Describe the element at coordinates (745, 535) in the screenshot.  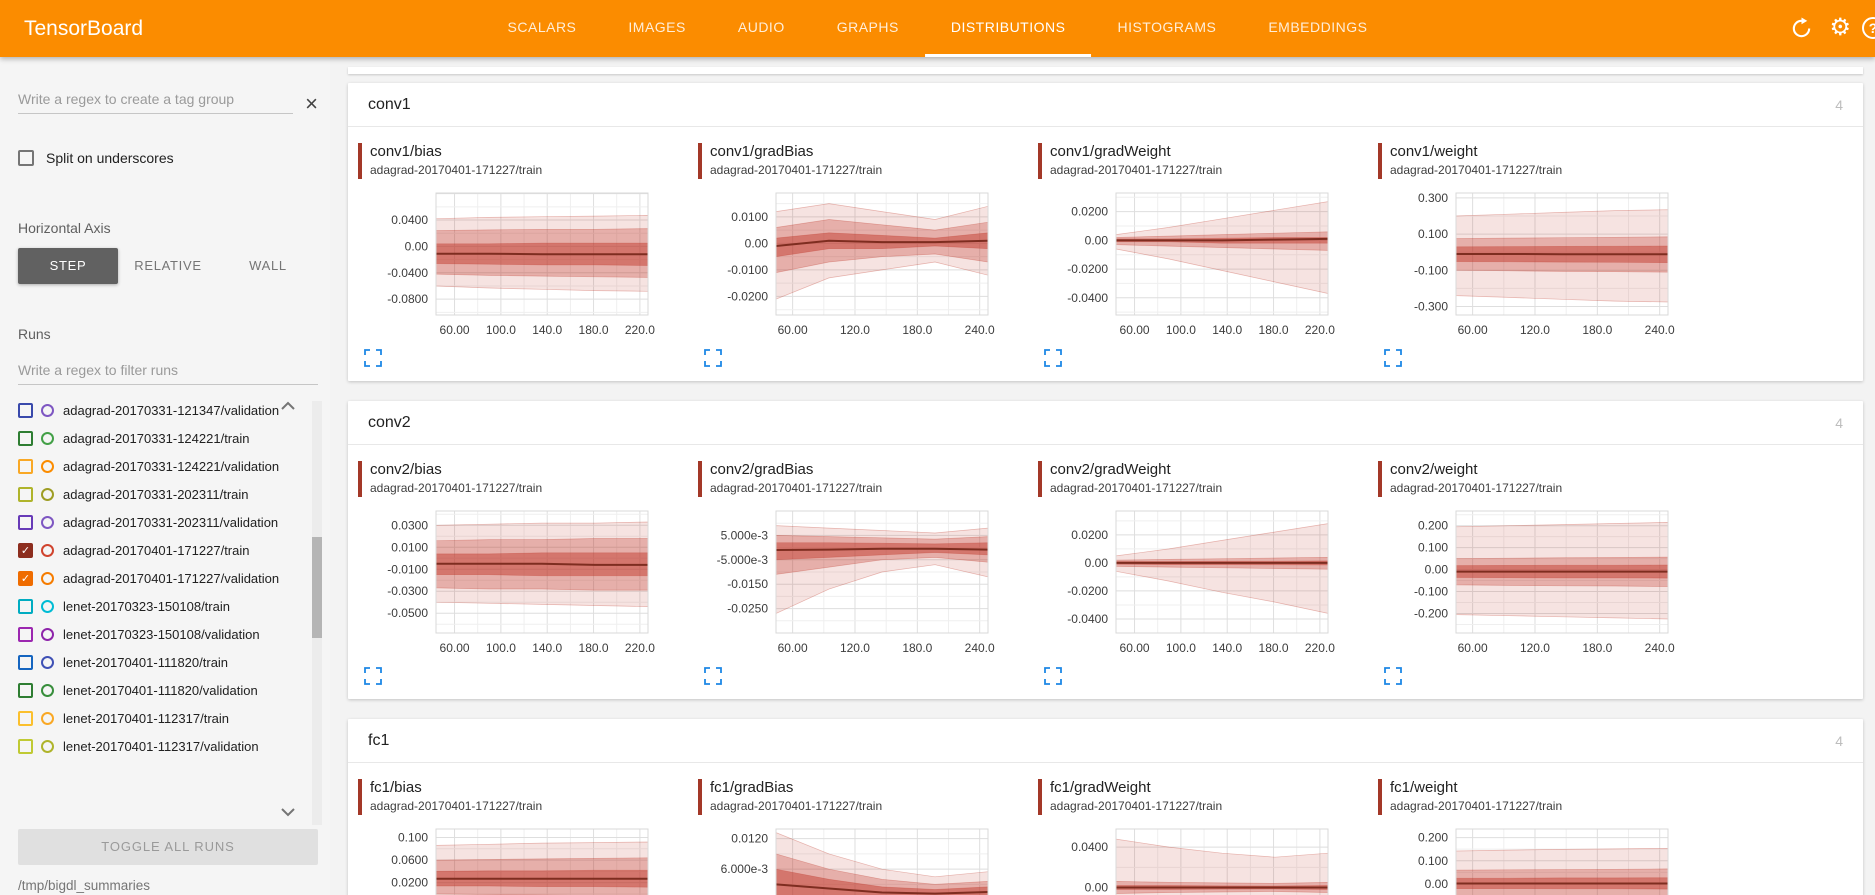
I see `svg-text: 5.000e-3` at that location.